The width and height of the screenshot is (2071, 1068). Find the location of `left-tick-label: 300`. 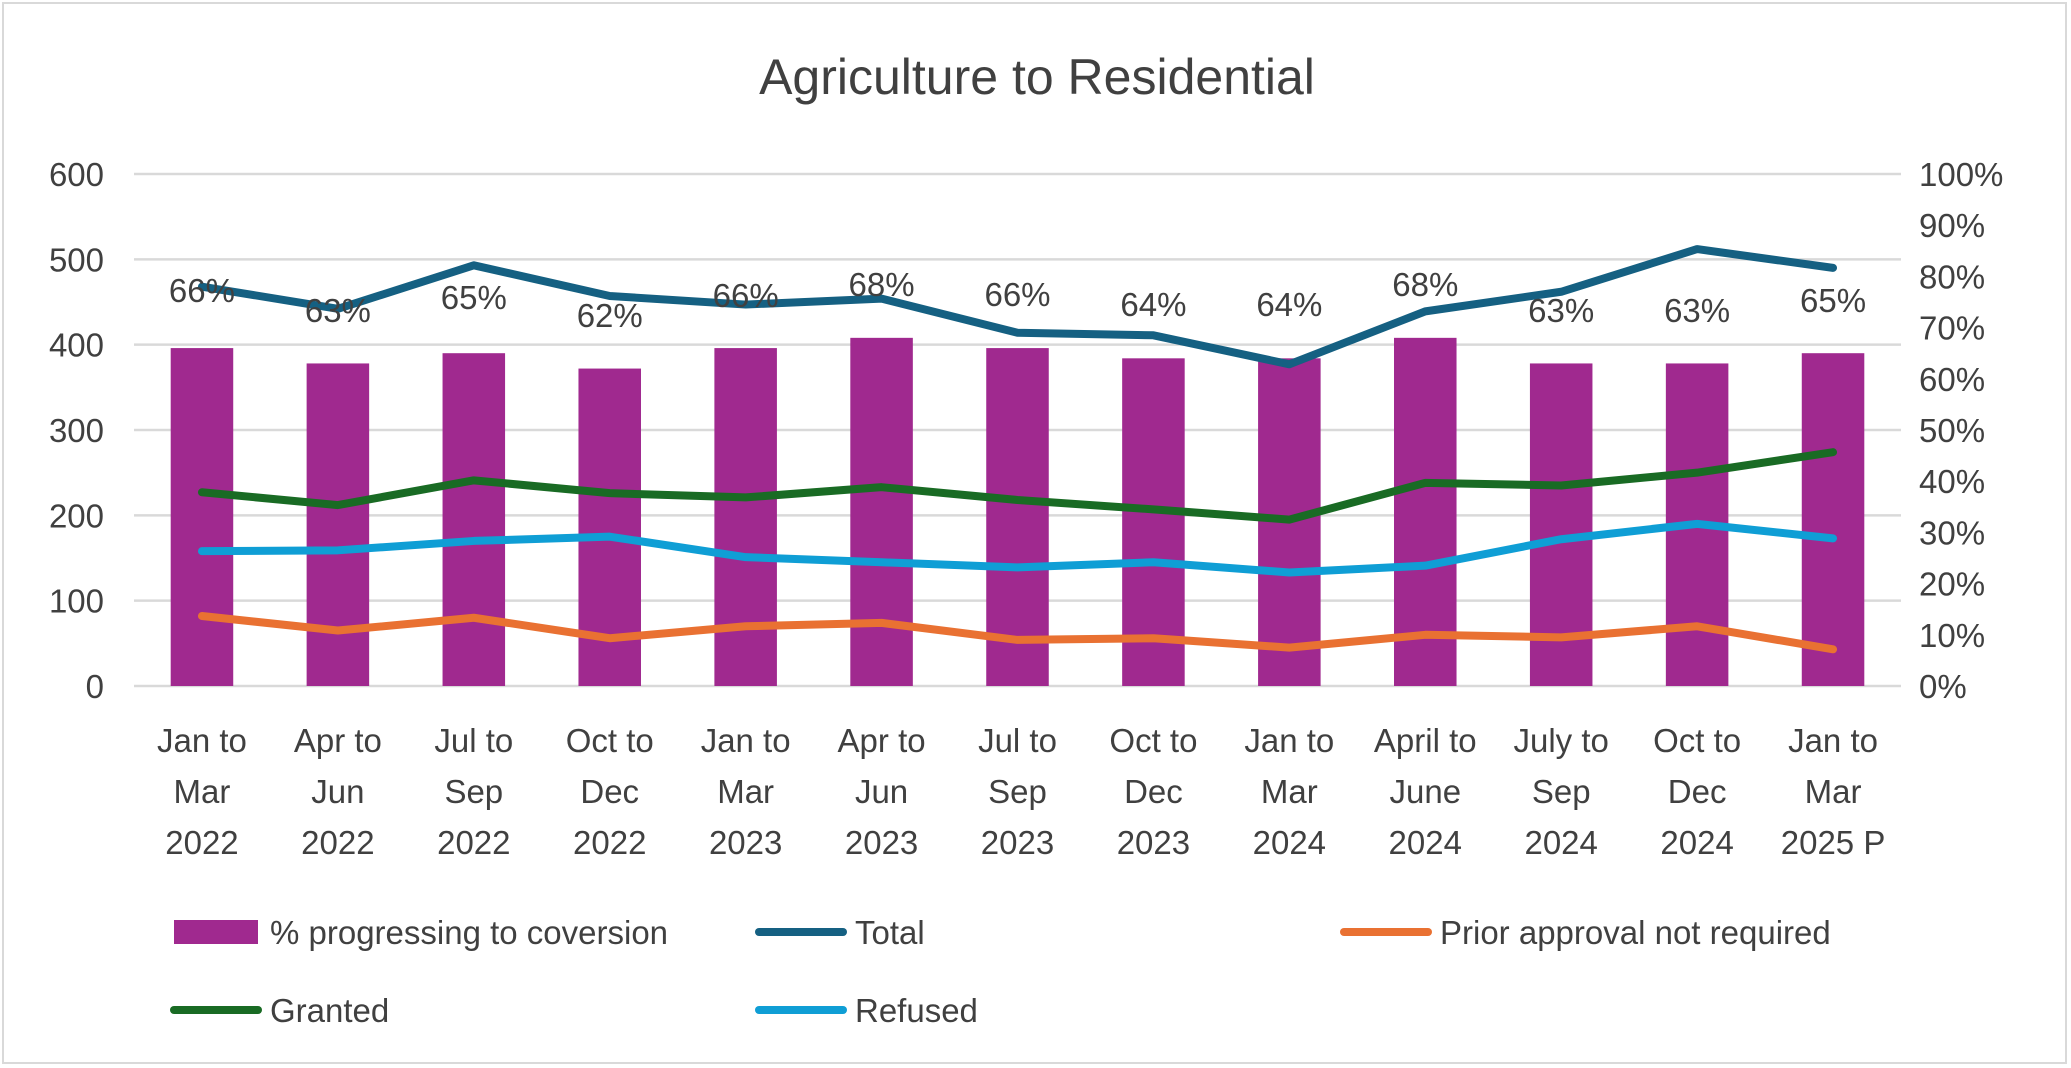

left-tick-label: 300 is located at coordinates (76, 430).